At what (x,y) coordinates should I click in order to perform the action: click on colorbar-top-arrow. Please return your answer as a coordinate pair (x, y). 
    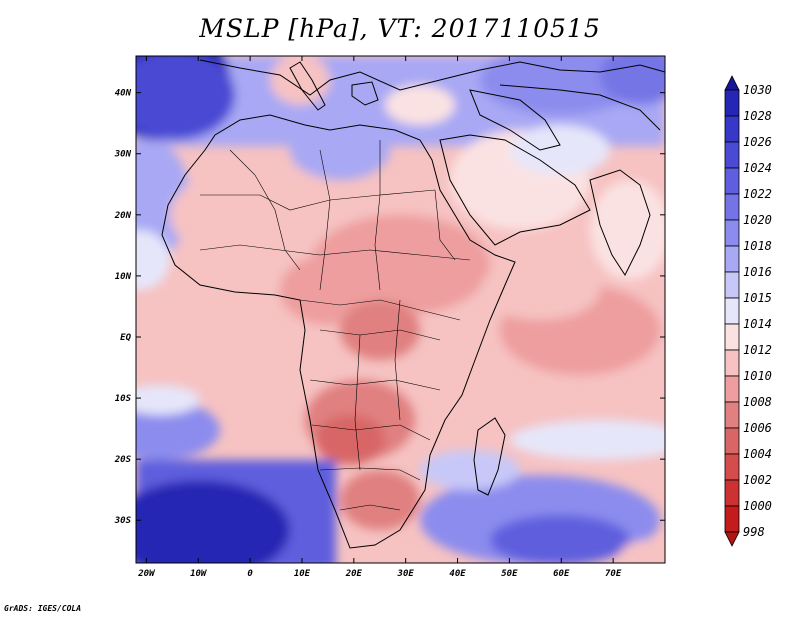
    Looking at the image, I should click on (732, 83).